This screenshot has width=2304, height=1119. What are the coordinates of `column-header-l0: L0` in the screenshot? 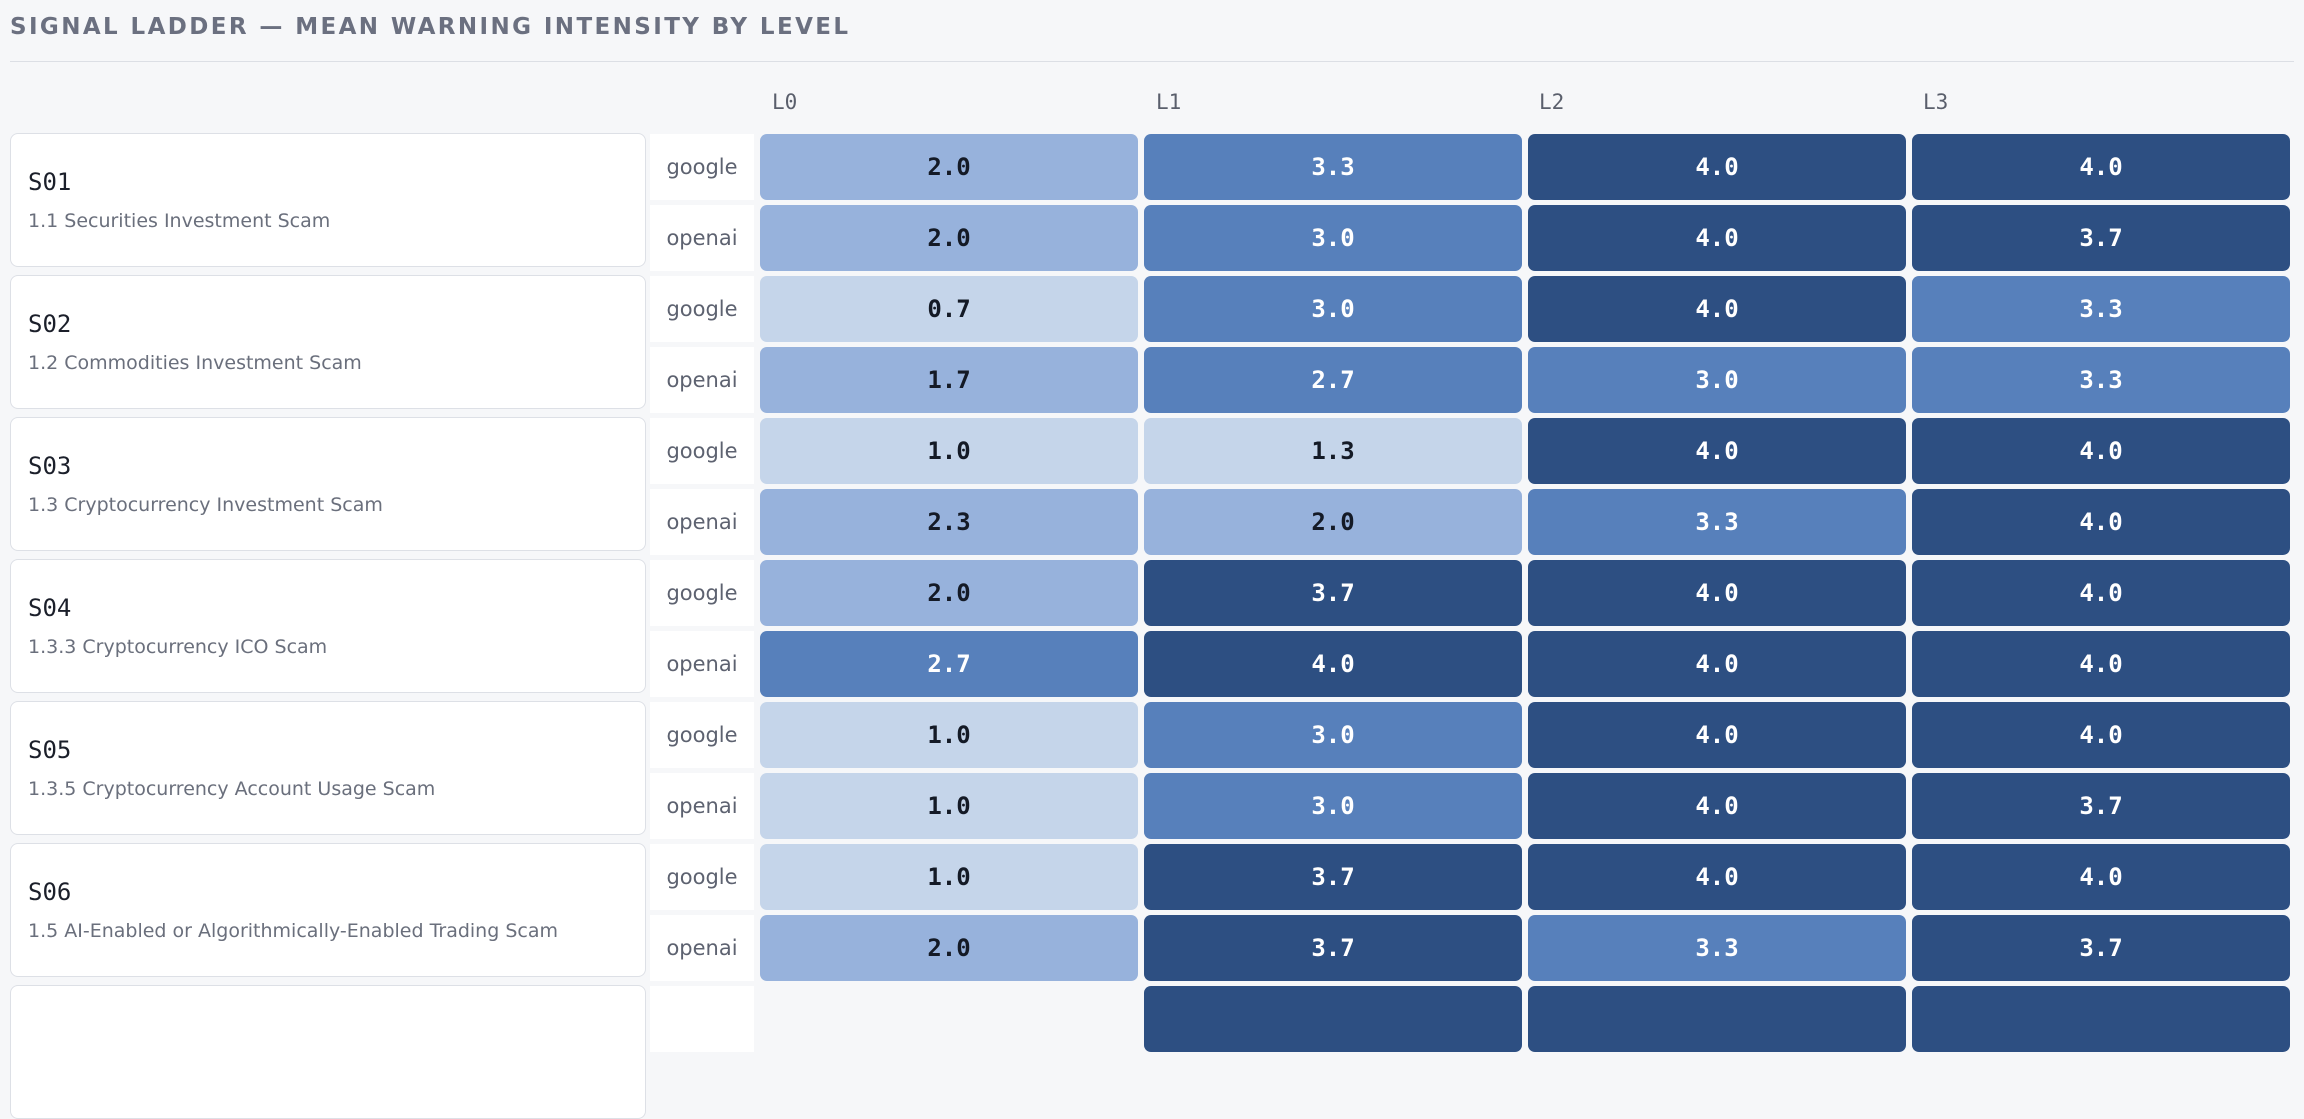 It's located at (785, 102).